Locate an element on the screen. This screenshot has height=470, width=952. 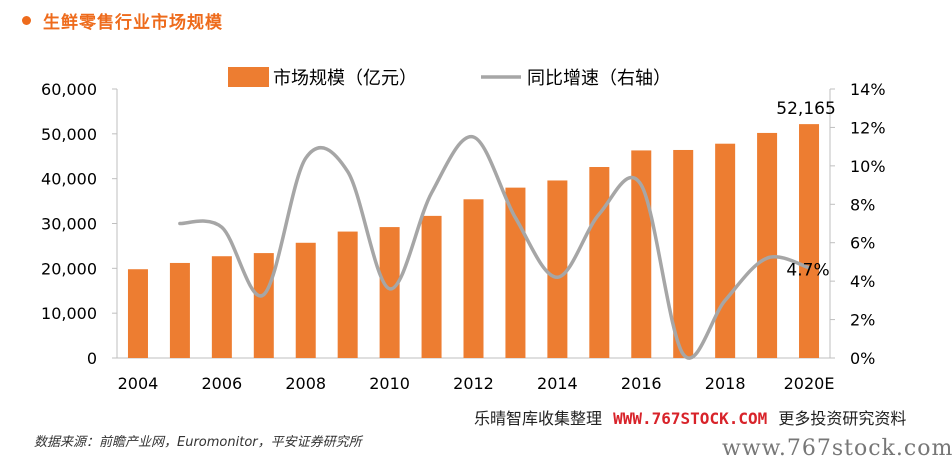
x-axis-tick-label: 2006 is located at coordinates (221, 383).